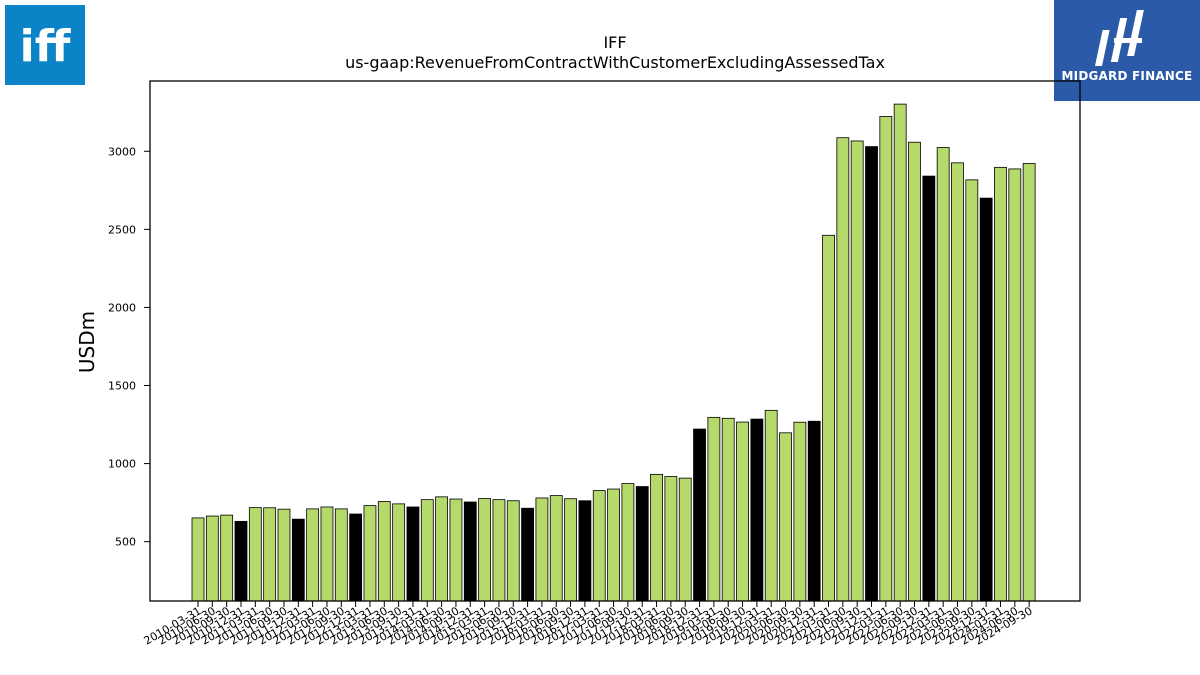 Image resolution: width=1200 pixels, height=675 pixels. What do you see at coordinates (122, 386) in the screenshot?
I see `y-tick-label: 1500` at bounding box center [122, 386].